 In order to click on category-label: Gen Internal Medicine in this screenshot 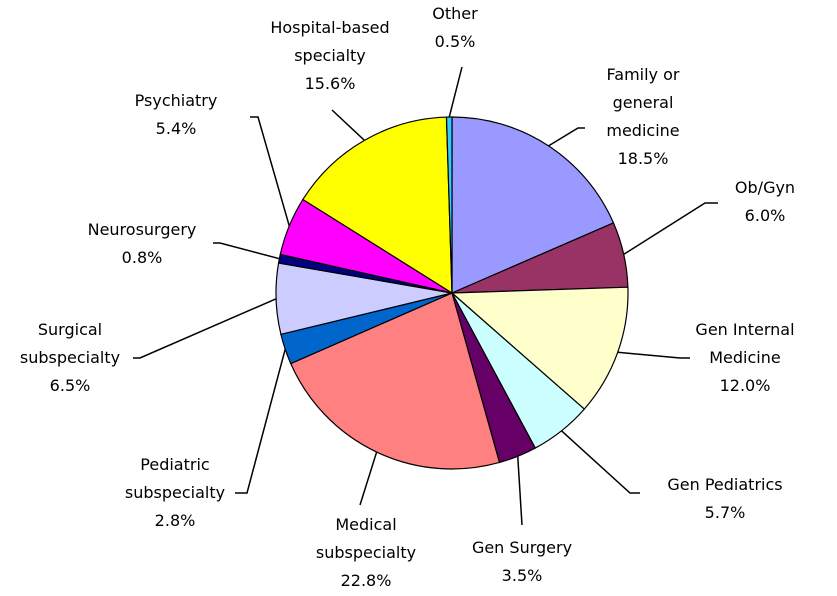, I will do `click(745, 343)`.